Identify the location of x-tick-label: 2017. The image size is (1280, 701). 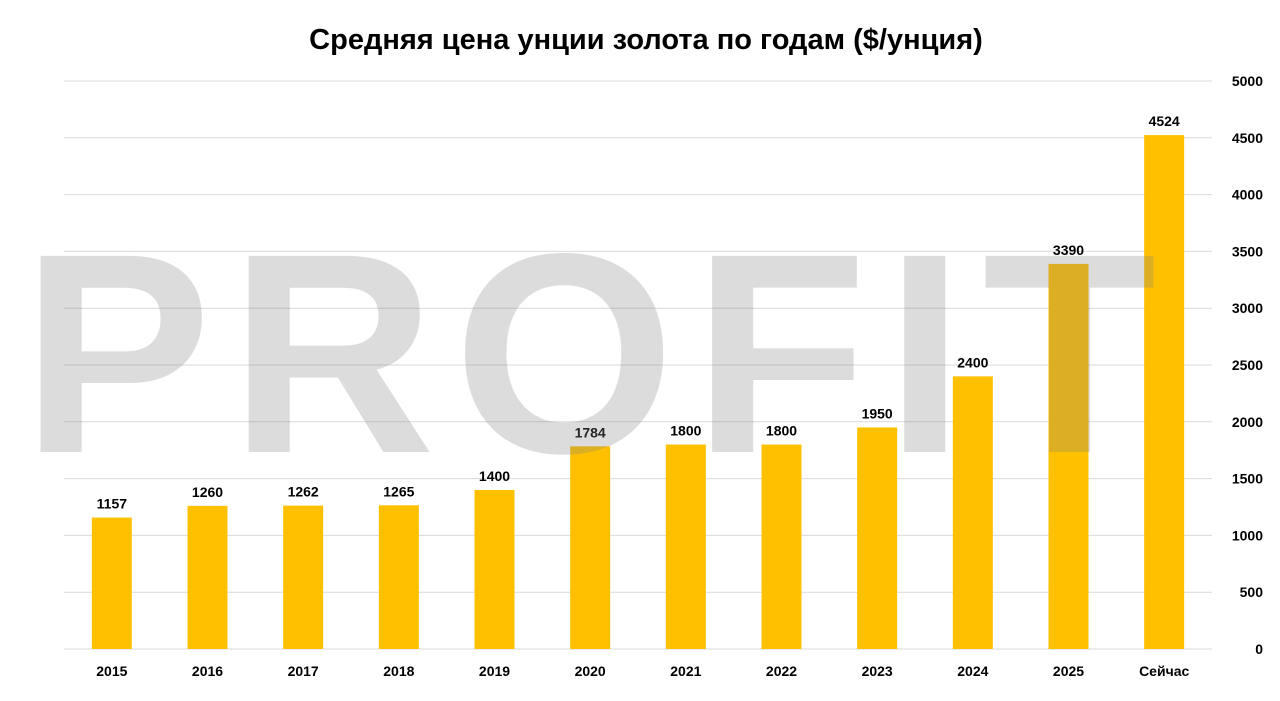
(303, 671).